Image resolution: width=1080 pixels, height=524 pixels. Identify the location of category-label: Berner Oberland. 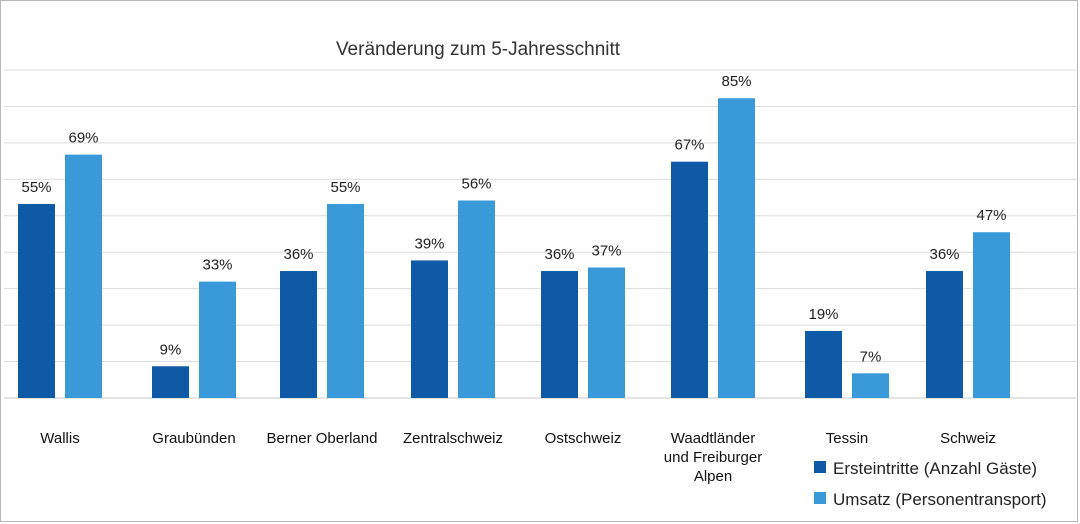
(322, 438).